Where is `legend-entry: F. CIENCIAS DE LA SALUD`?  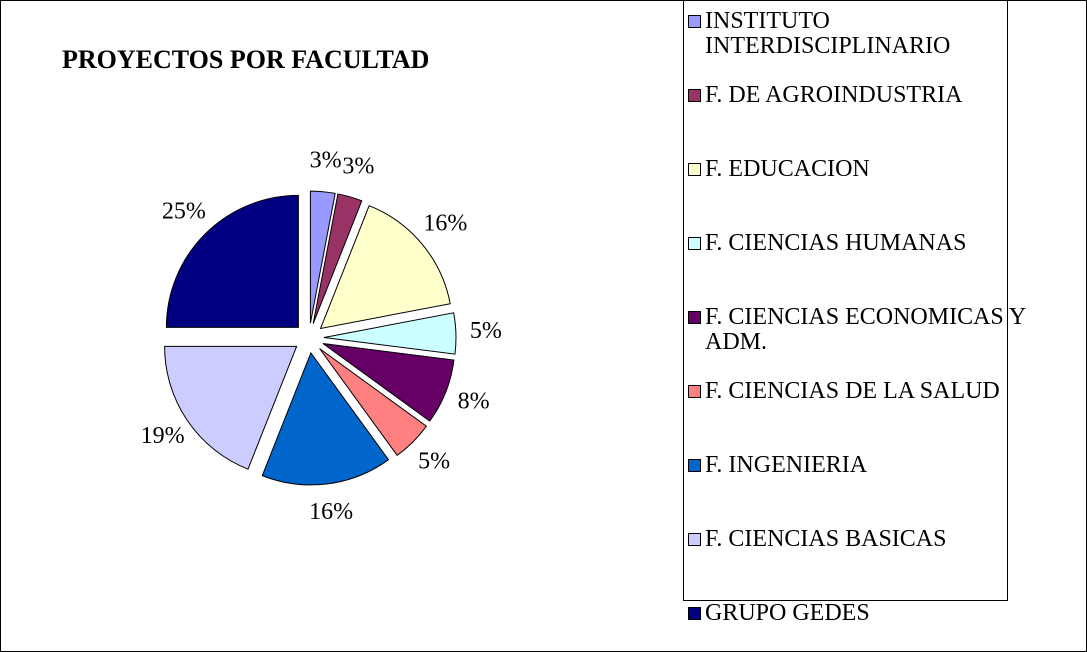
legend-entry: F. CIENCIAS DE LA SALUD is located at coordinates (871, 391).